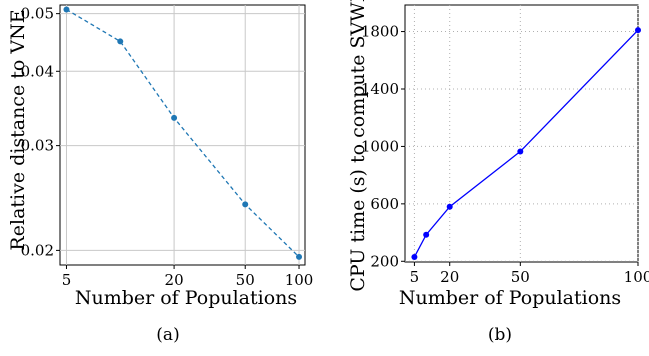  What do you see at coordinates (384, 261) in the screenshot?
I see `chart-b-y-tick-label: 200` at bounding box center [384, 261].